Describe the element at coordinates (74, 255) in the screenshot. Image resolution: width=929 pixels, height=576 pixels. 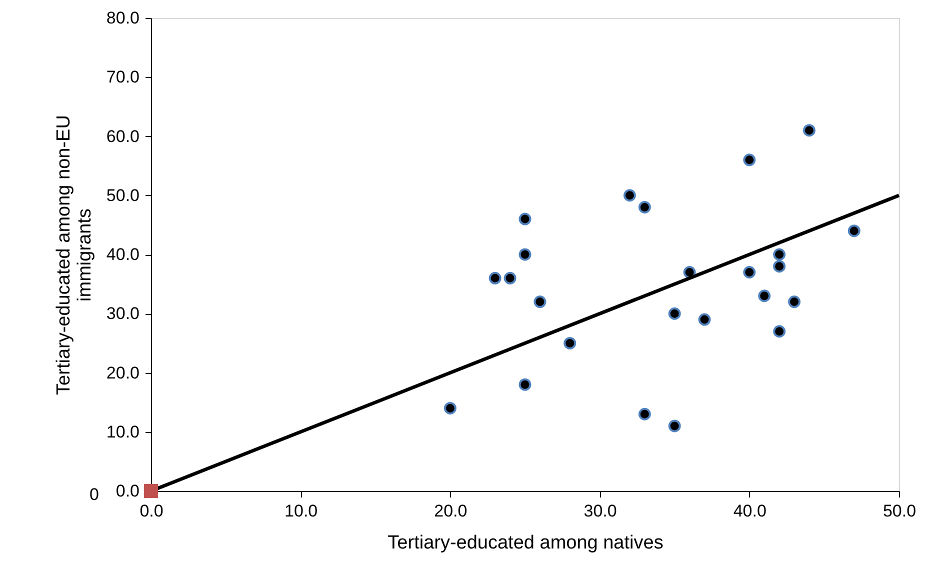
I see `y-axis-title: Tertiary-educated among non-EU immigrants` at that location.